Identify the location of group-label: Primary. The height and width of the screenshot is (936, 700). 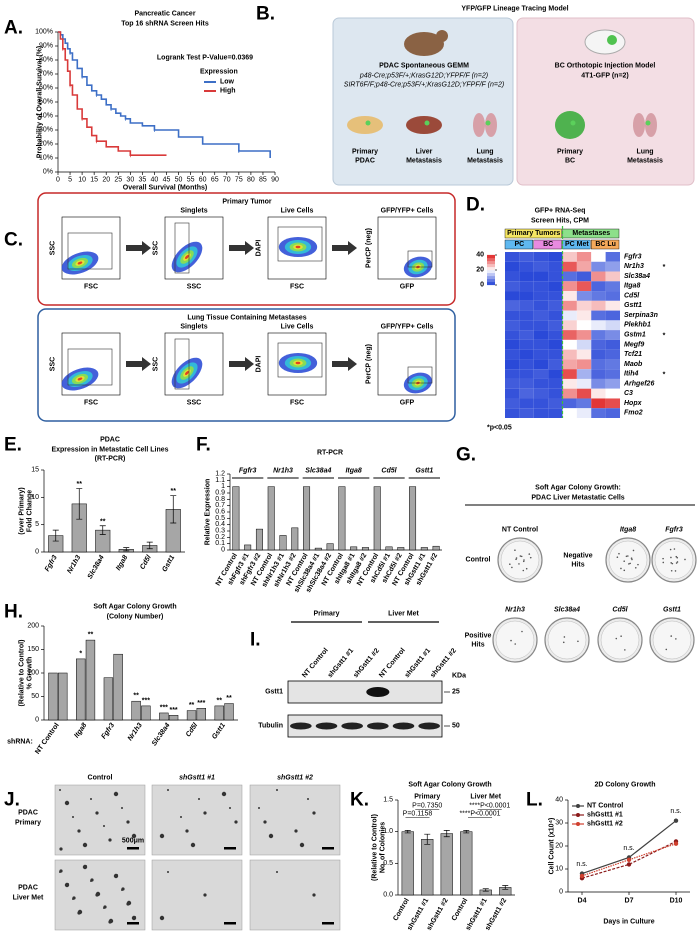
(427, 797).